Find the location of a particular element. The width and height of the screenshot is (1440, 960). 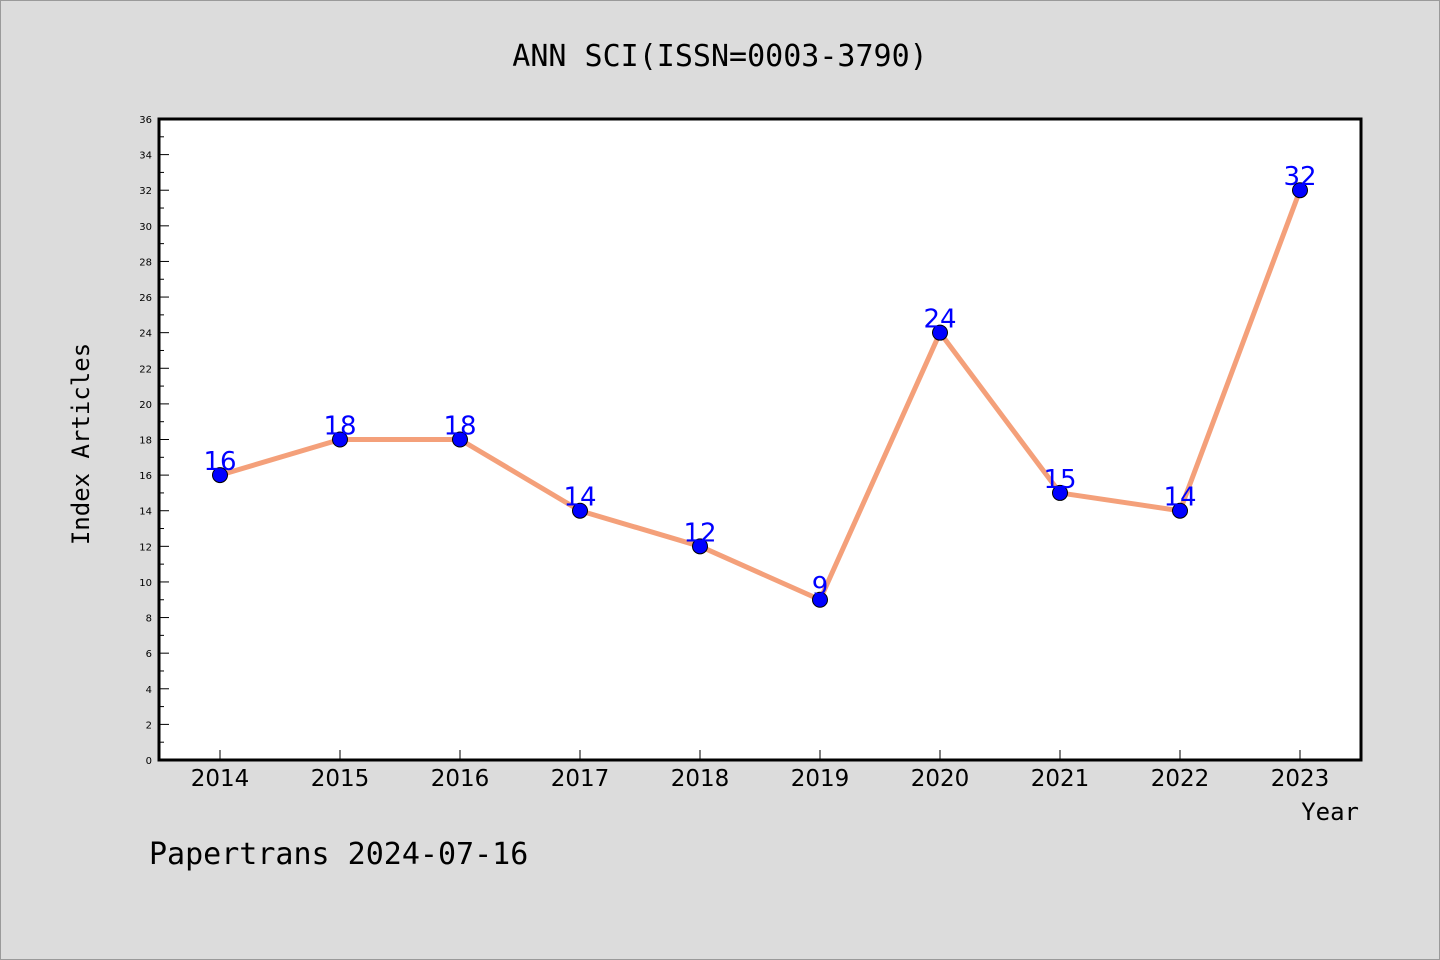

y-tick-label: 16 is located at coordinates (145, 476).